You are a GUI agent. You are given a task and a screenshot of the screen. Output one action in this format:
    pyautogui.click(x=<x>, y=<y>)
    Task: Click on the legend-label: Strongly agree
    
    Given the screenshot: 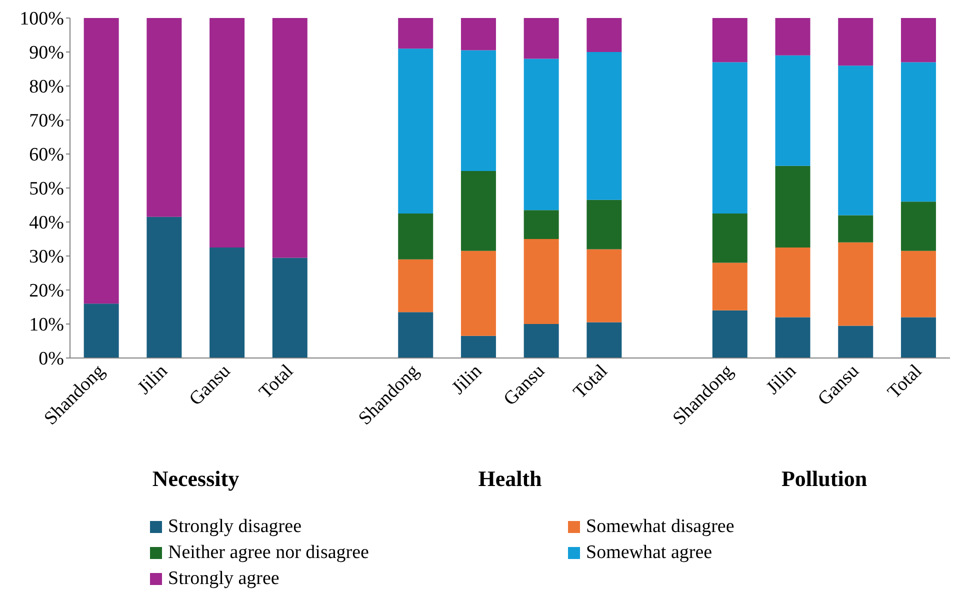 What is the action you would take?
    pyautogui.click(x=224, y=579)
    